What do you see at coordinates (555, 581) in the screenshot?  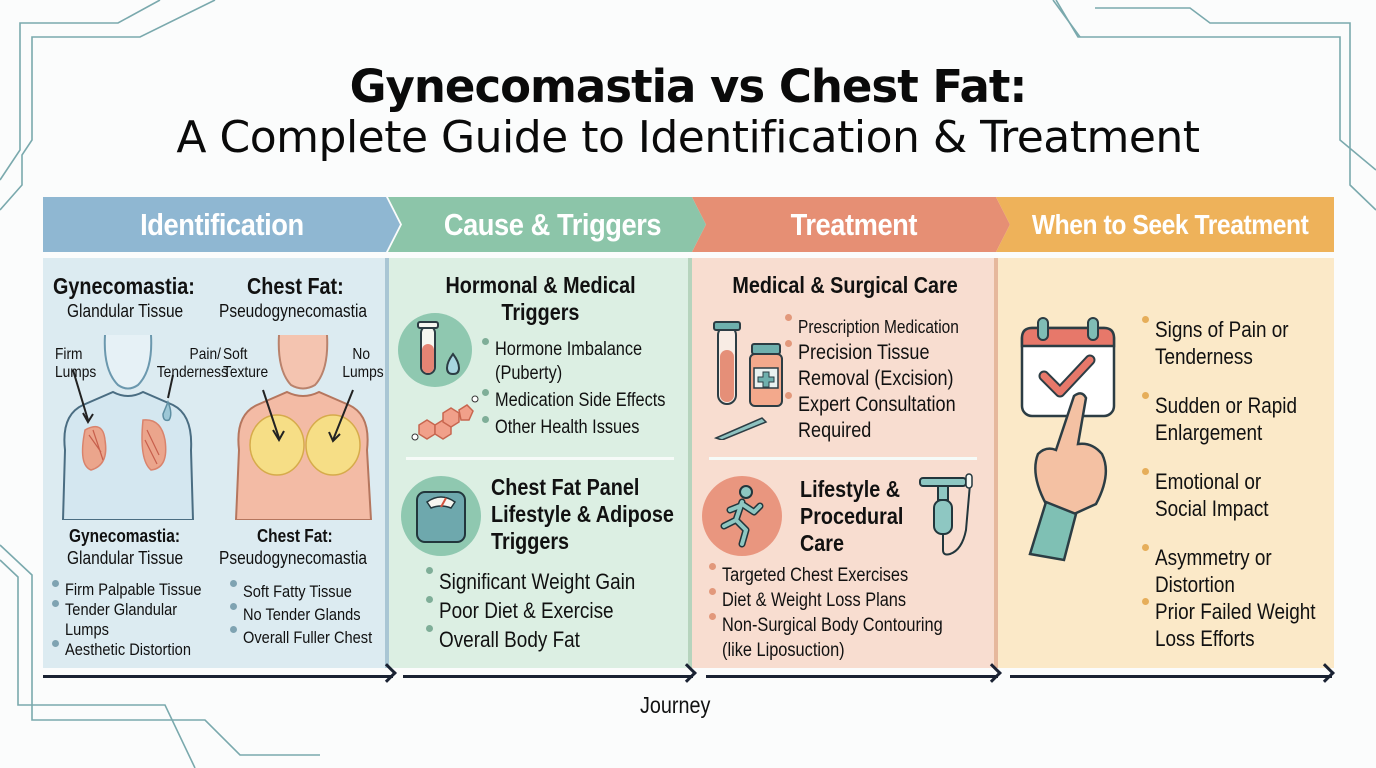 I see `list-item: Significant Weight Gain` at bounding box center [555, 581].